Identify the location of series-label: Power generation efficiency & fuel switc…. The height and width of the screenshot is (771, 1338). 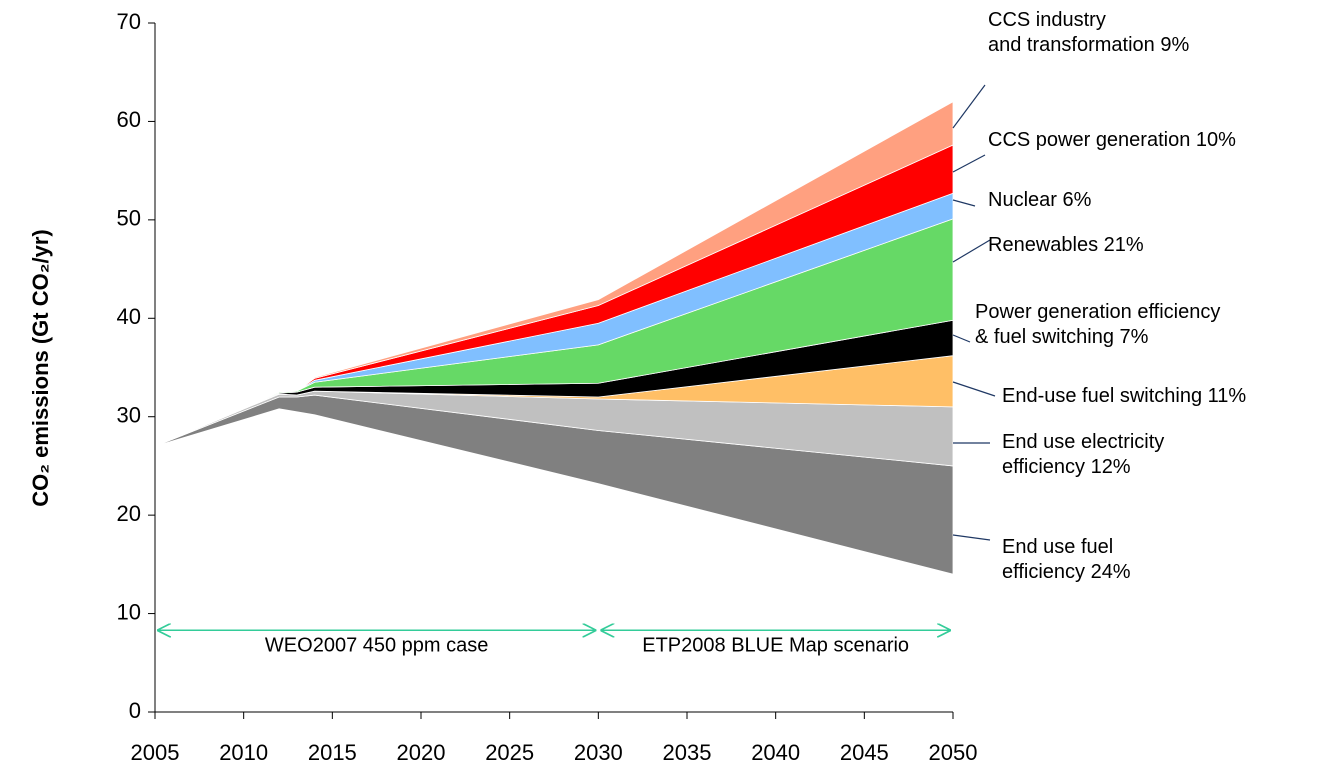
(1098, 324).